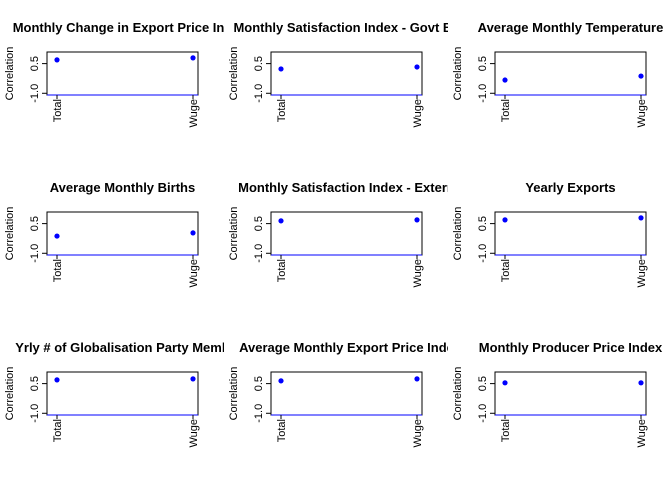  Describe the element at coordinates (123, 27) in the screenshot. I see `chart-title: Monthly Change in Export Price Ind` at that location.